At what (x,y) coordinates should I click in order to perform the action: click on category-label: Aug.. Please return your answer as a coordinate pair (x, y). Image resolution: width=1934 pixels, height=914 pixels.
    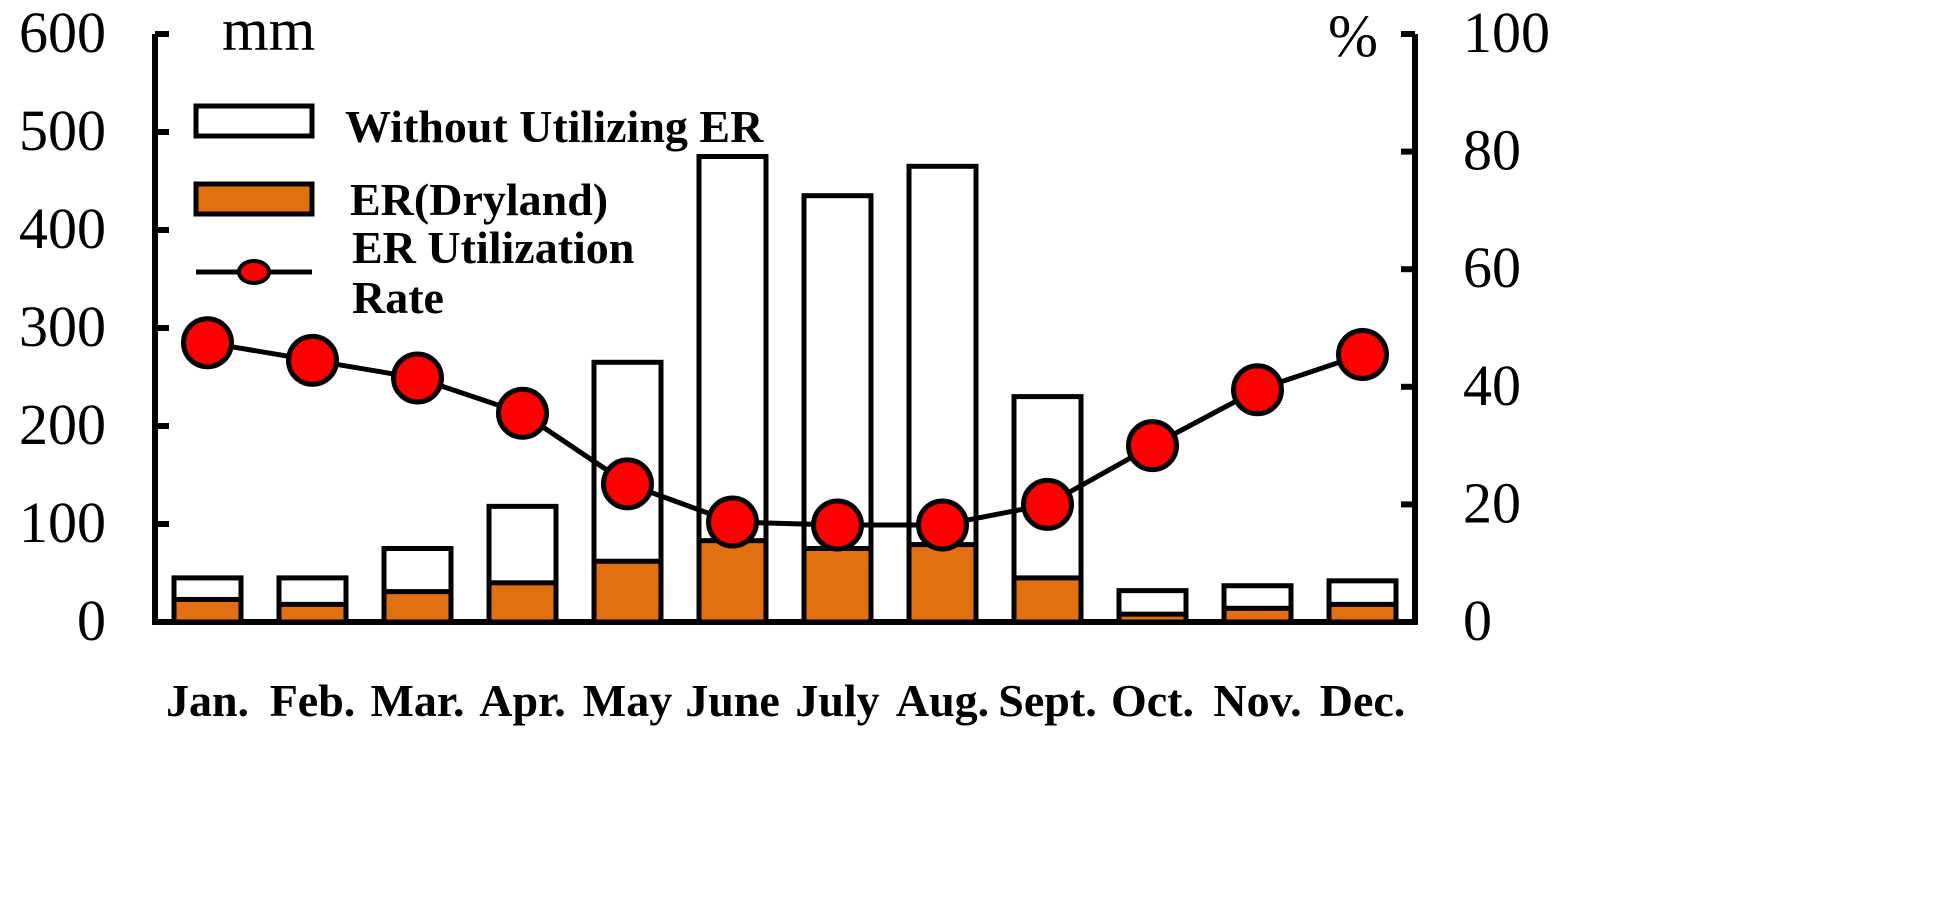
    Looking at the image, I should click on (942, 700).